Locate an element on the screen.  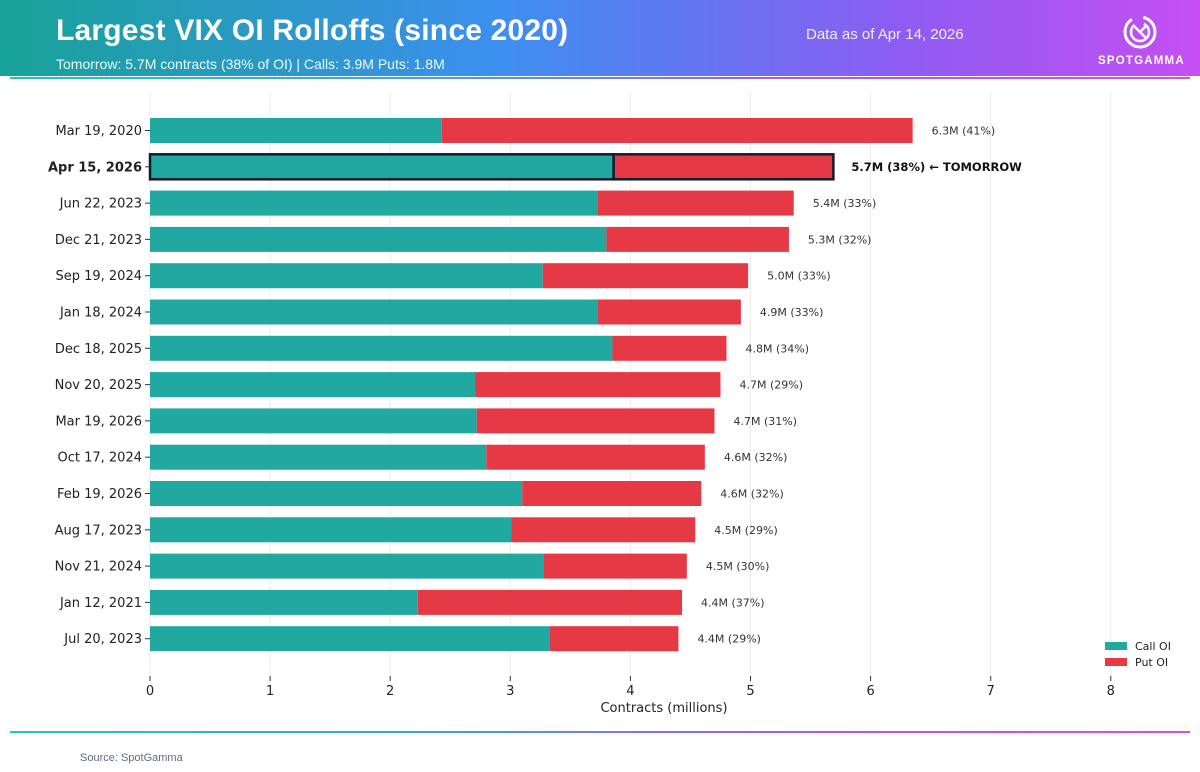
x-tick-label: 8 is located at coordinates (1111, 691).